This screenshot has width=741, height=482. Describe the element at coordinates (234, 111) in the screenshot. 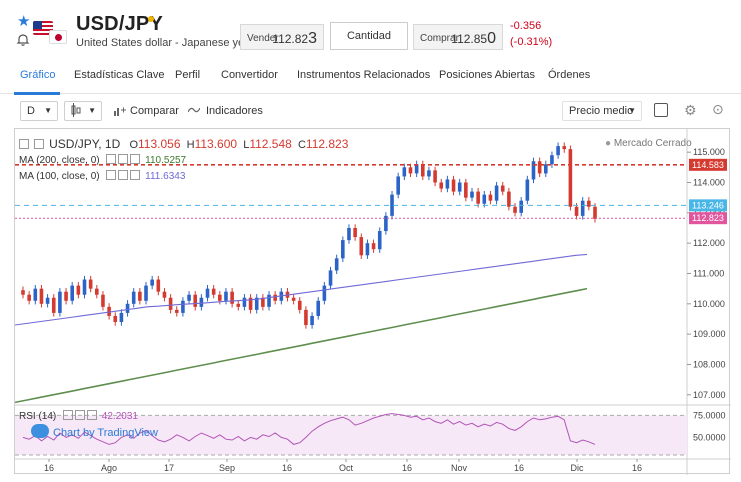

I see `indicators-button: Indicadores` at that location.